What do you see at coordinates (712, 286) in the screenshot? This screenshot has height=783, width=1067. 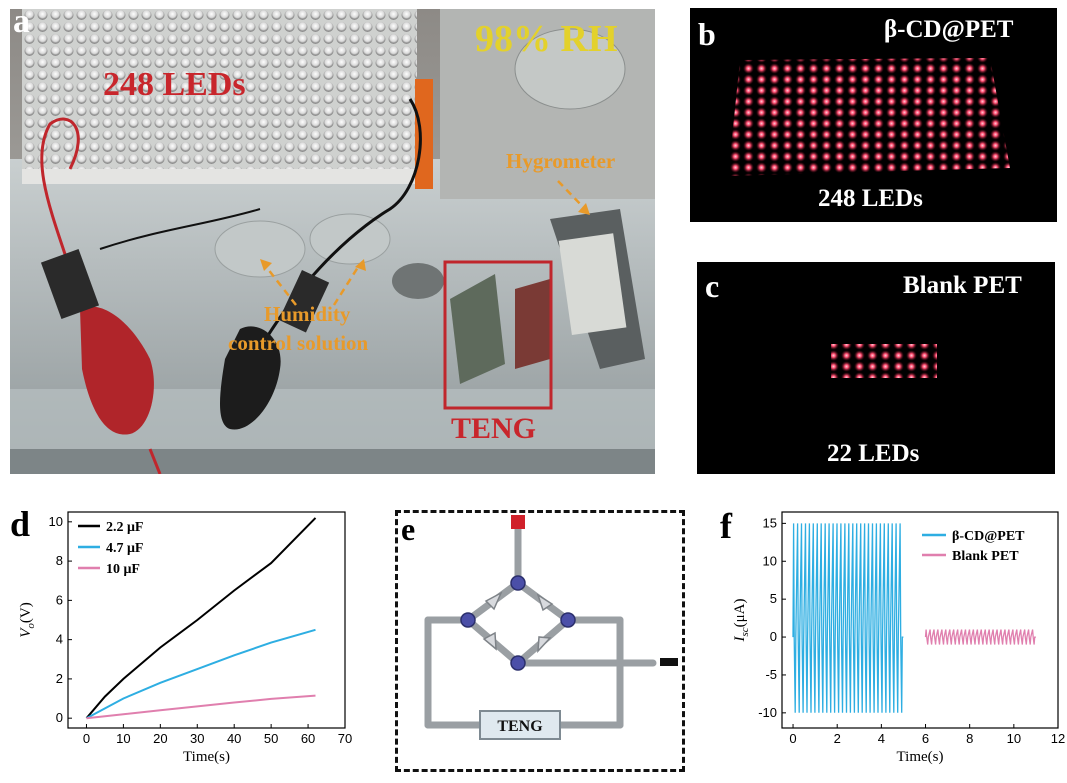 I see `panel-label-c: c` at bounding box center [712, 286].